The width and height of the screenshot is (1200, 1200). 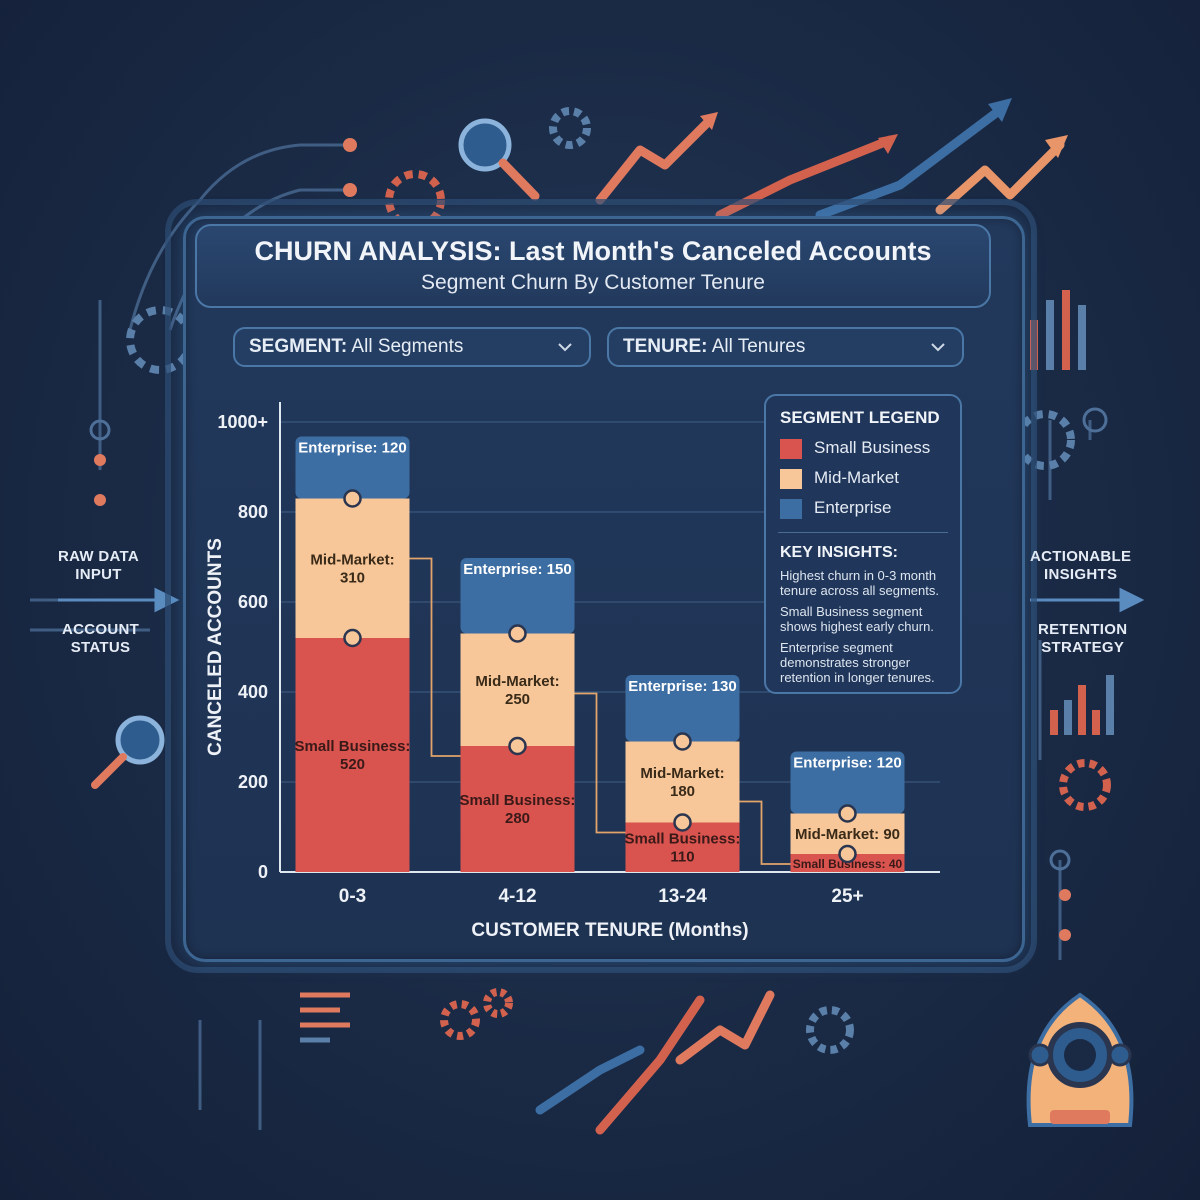 What do you see at coordinates (847, 834) in the screenshot?
I see `data-label: Mid-Market: 90` at bounding box center [847, 834].